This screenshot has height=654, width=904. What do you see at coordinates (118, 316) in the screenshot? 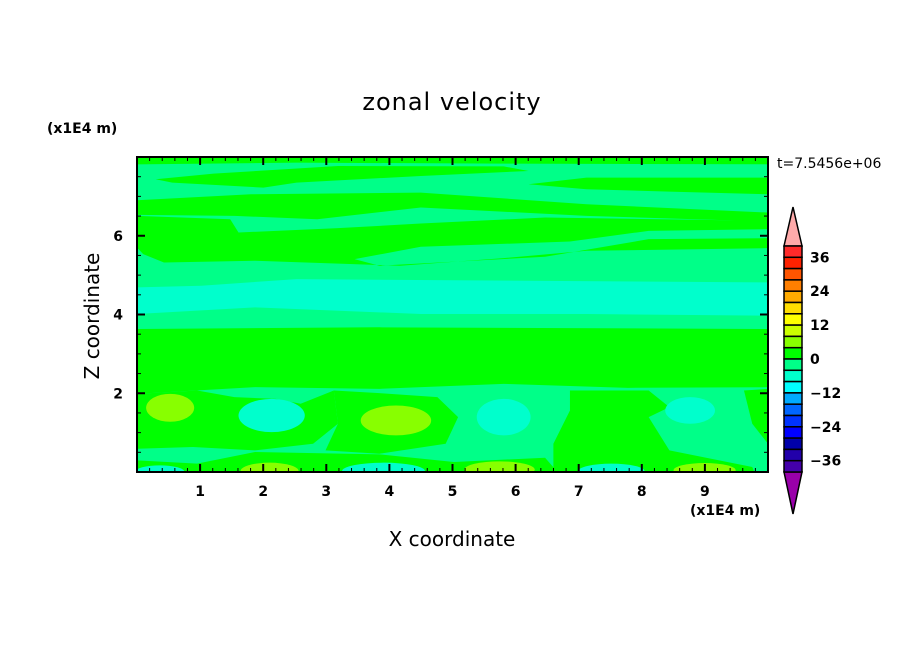
I see `y-tick-label: 4` at bounding box center [118, 316].